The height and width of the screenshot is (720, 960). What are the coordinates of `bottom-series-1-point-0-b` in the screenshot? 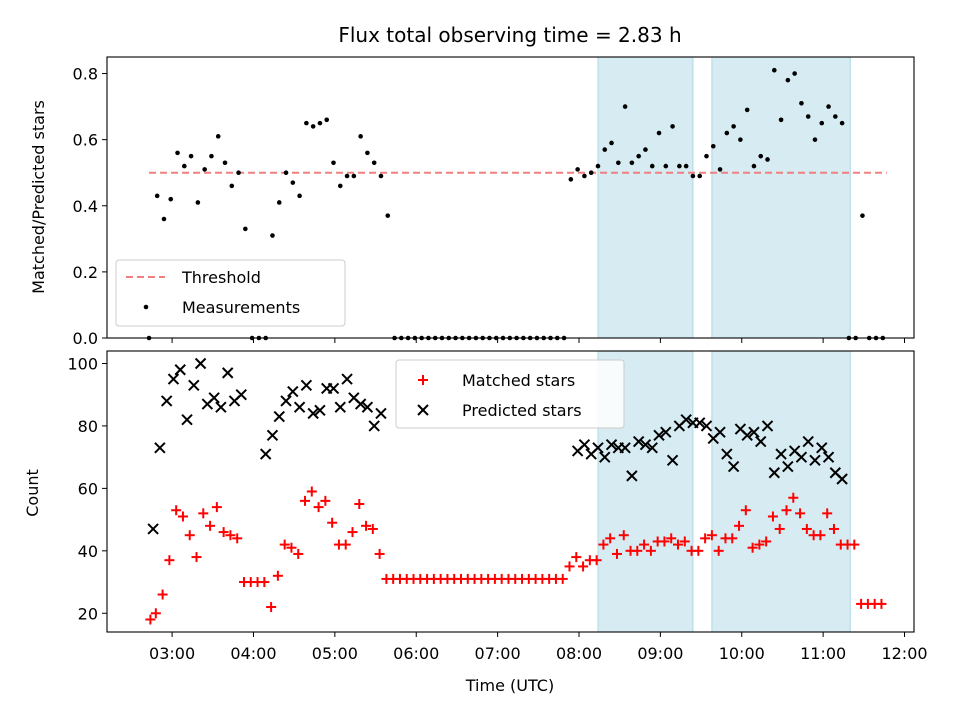 It's located at (153, 529).